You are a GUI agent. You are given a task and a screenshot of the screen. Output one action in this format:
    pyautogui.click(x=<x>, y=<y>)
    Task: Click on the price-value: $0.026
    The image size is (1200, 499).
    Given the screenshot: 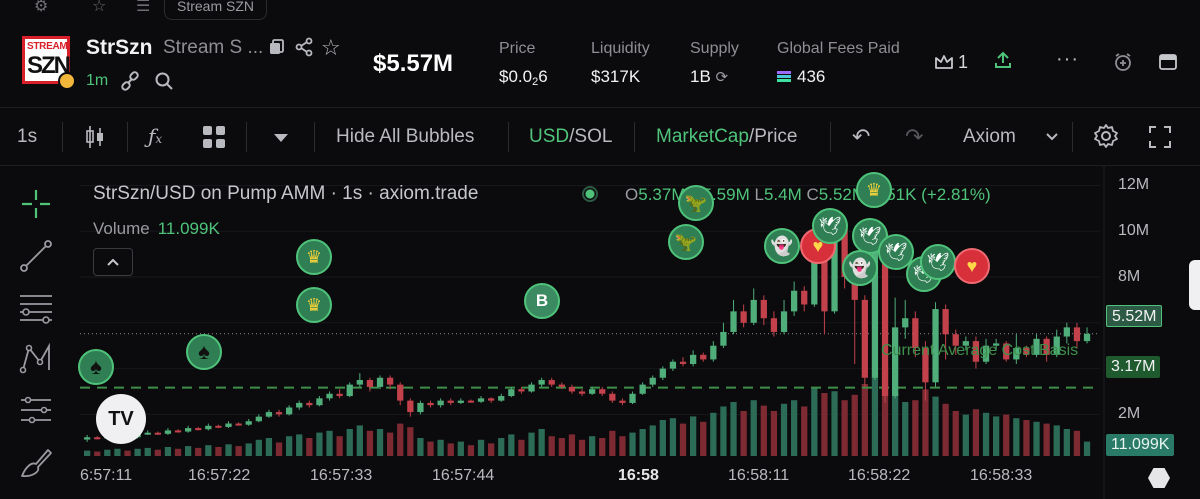 What is the action you would take?
    pyautogui.click(x=523, y=77)
    